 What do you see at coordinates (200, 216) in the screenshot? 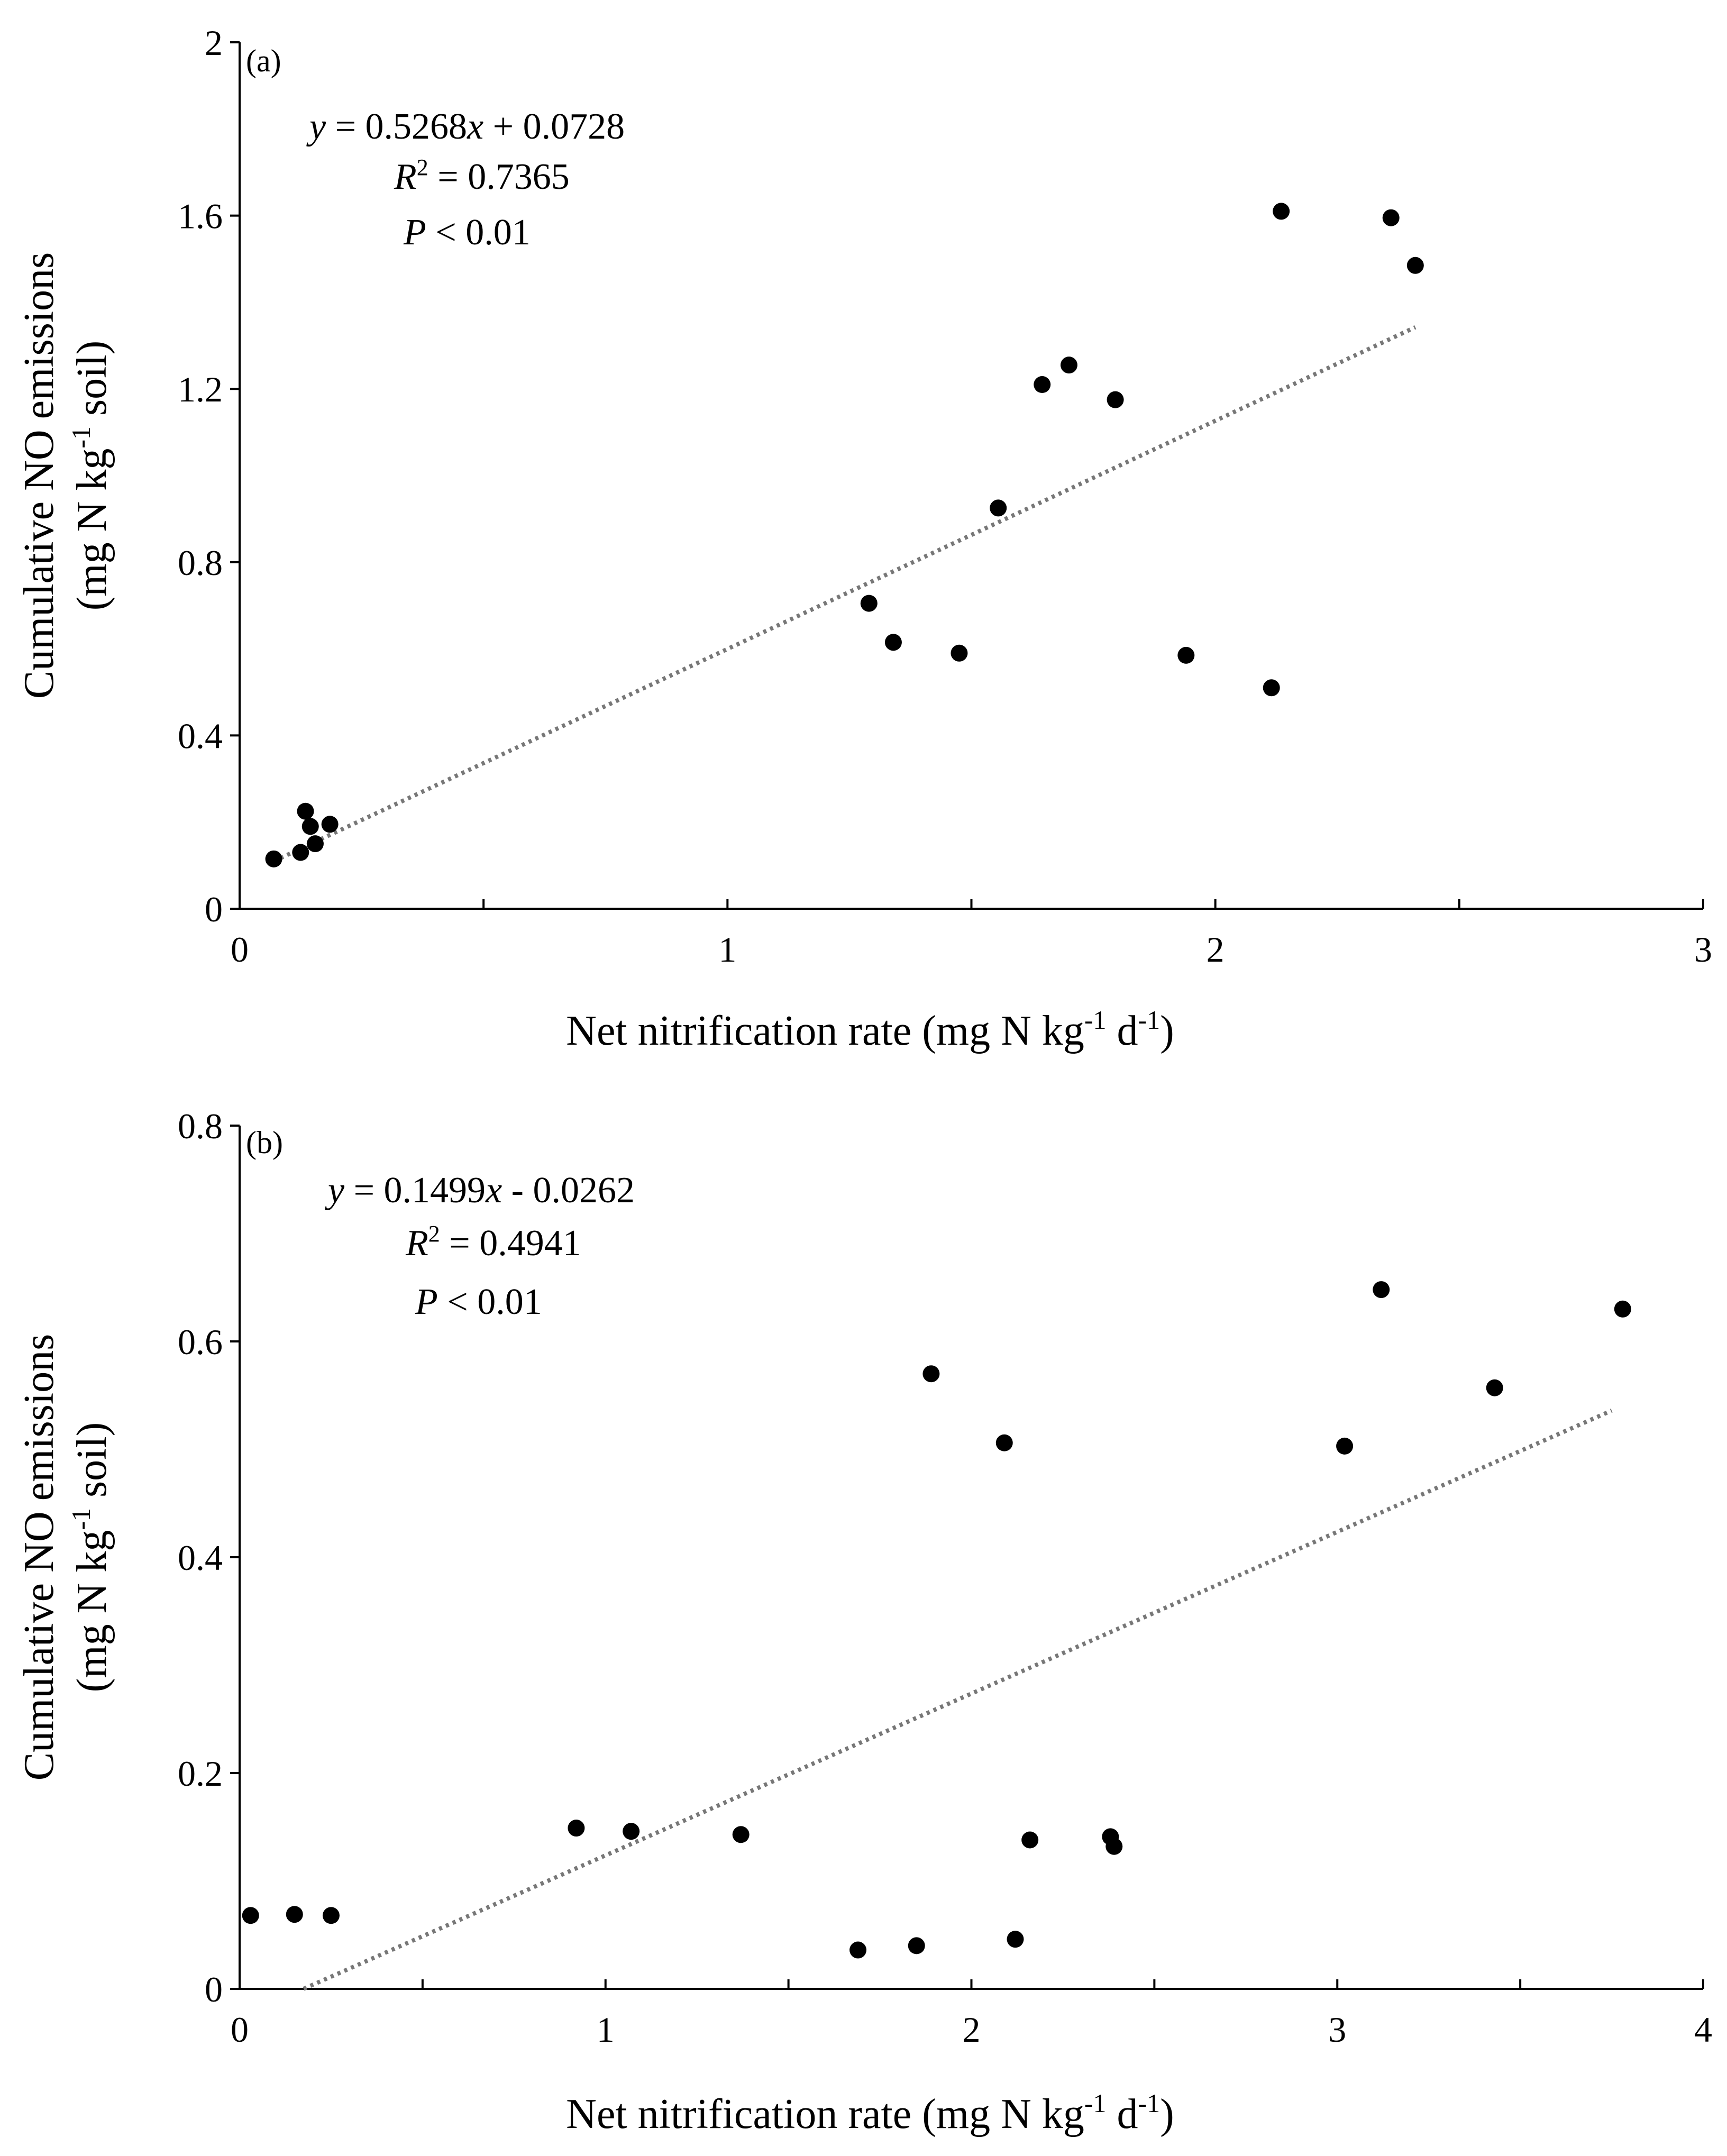
I see `panel-a-y-tick-label: 1.6` at bounding box center [200, 216].